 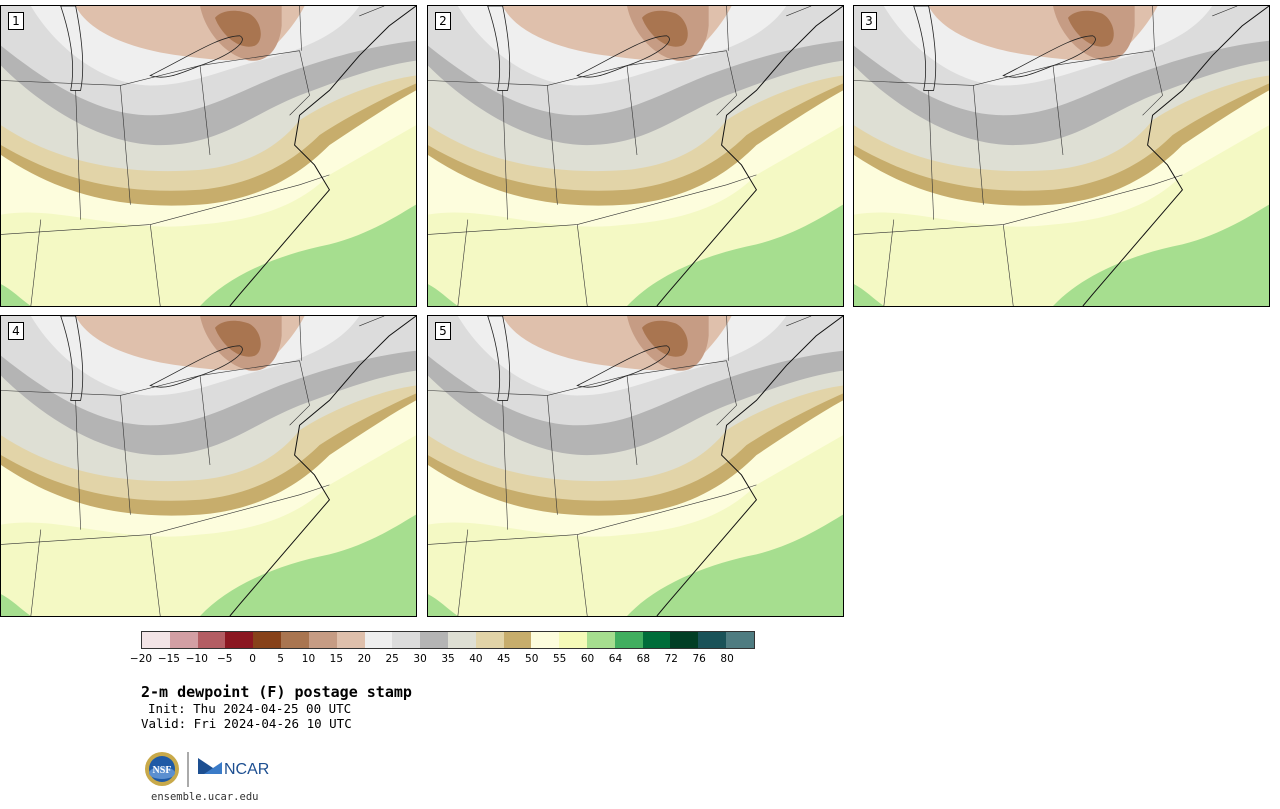 I want to click on colorbar, so click(x=448, y=640).